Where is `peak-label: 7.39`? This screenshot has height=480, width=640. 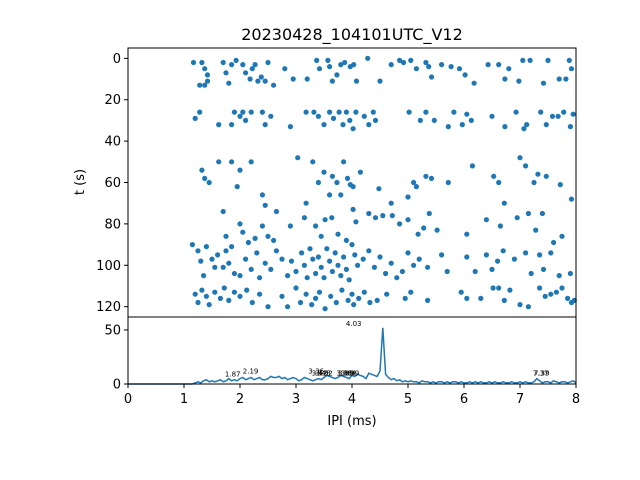
peak-label: 7.39 is located at coordinates (542, 374).